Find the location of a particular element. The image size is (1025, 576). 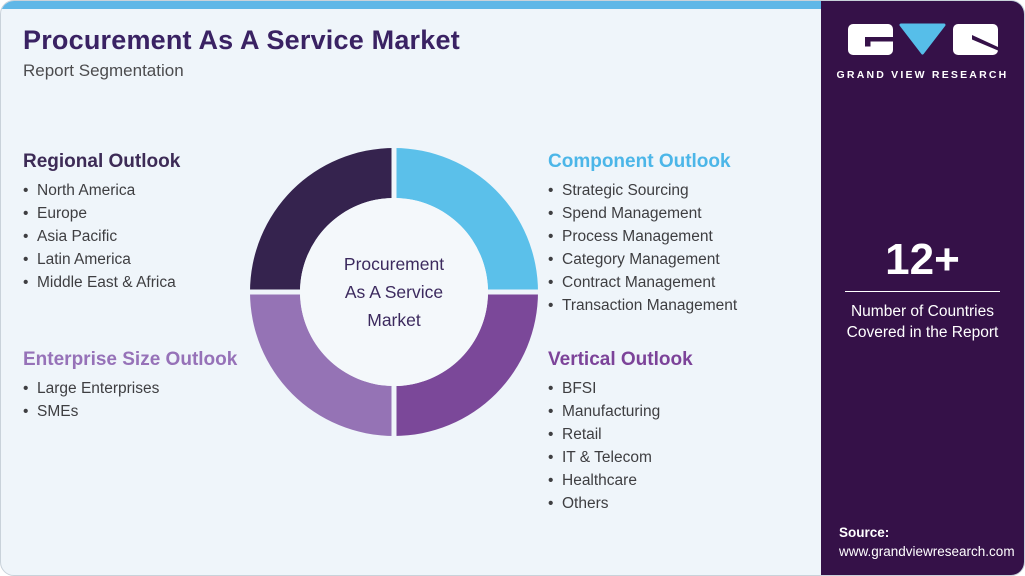

donut-slice-vertical is located at coordinates (466, 364).